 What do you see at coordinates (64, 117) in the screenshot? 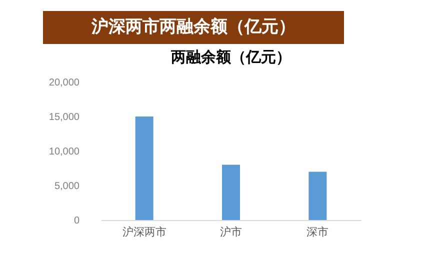
I see `y-tick-label: 15,000` at bounding box center [64, 117].